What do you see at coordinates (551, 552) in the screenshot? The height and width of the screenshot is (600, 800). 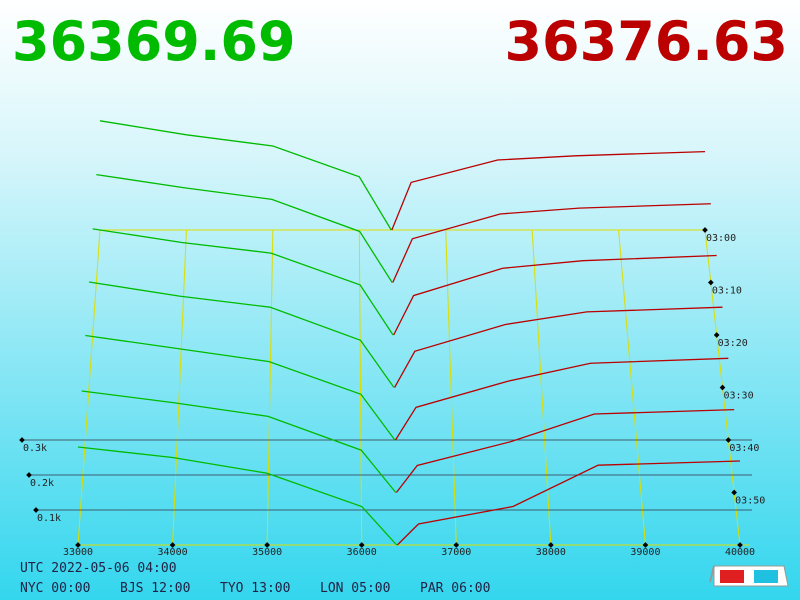 I see `x-tick-label: 38000` at bounding box center [551, 552].